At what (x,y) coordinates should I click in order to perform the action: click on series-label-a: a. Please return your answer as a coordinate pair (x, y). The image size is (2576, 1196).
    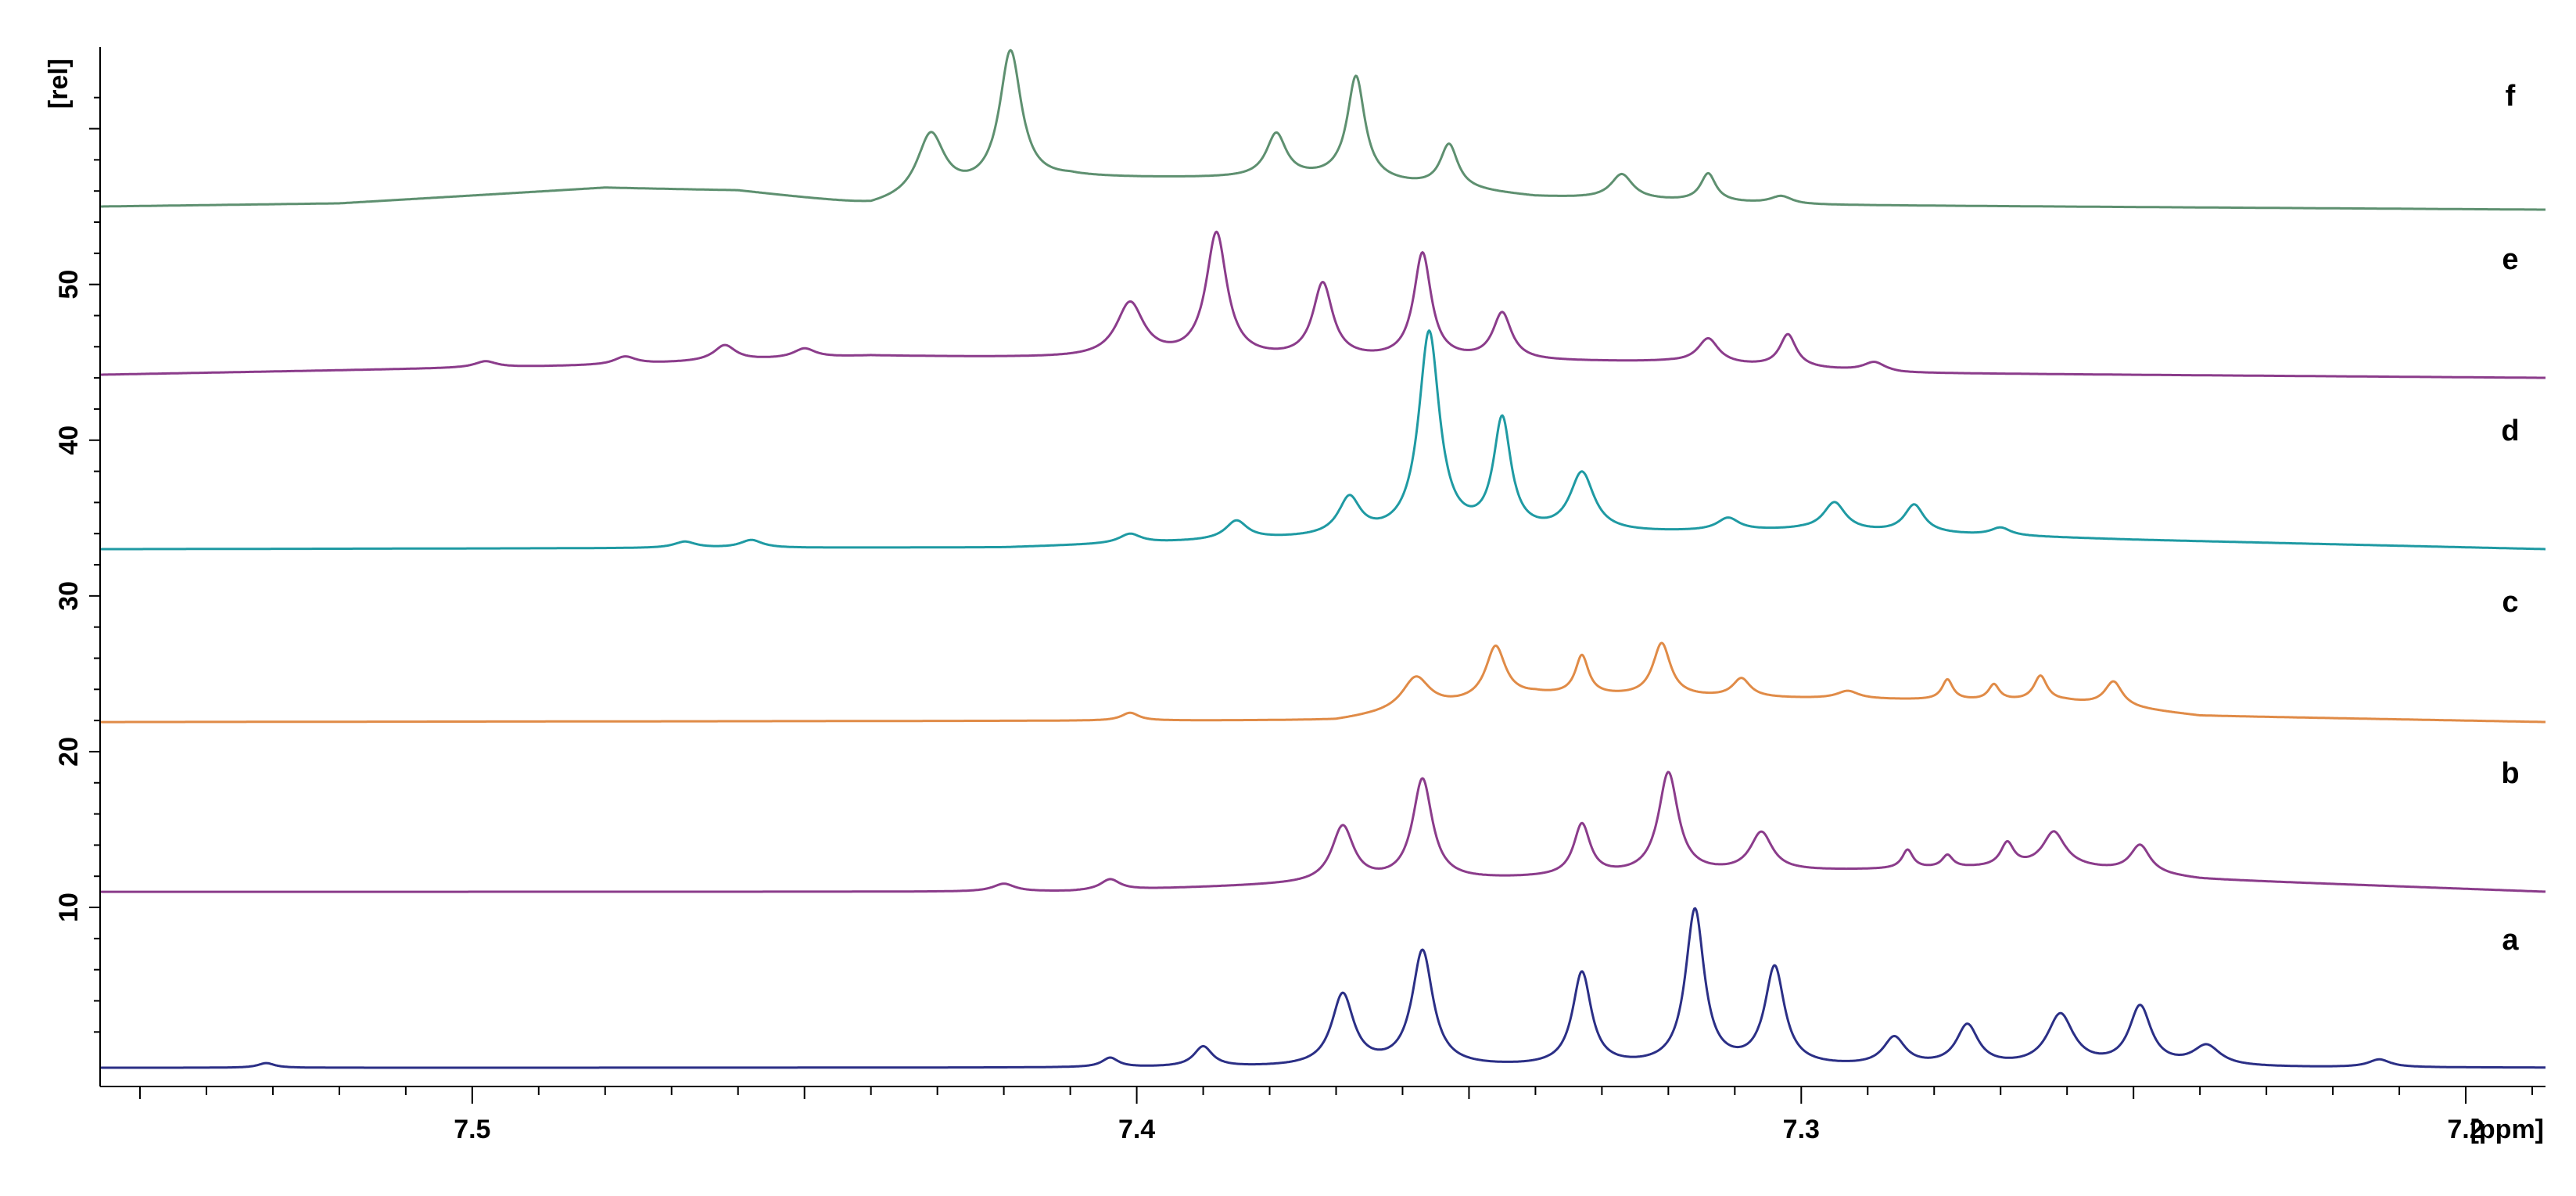
    Looking at the image, I should click on (2510, 941).